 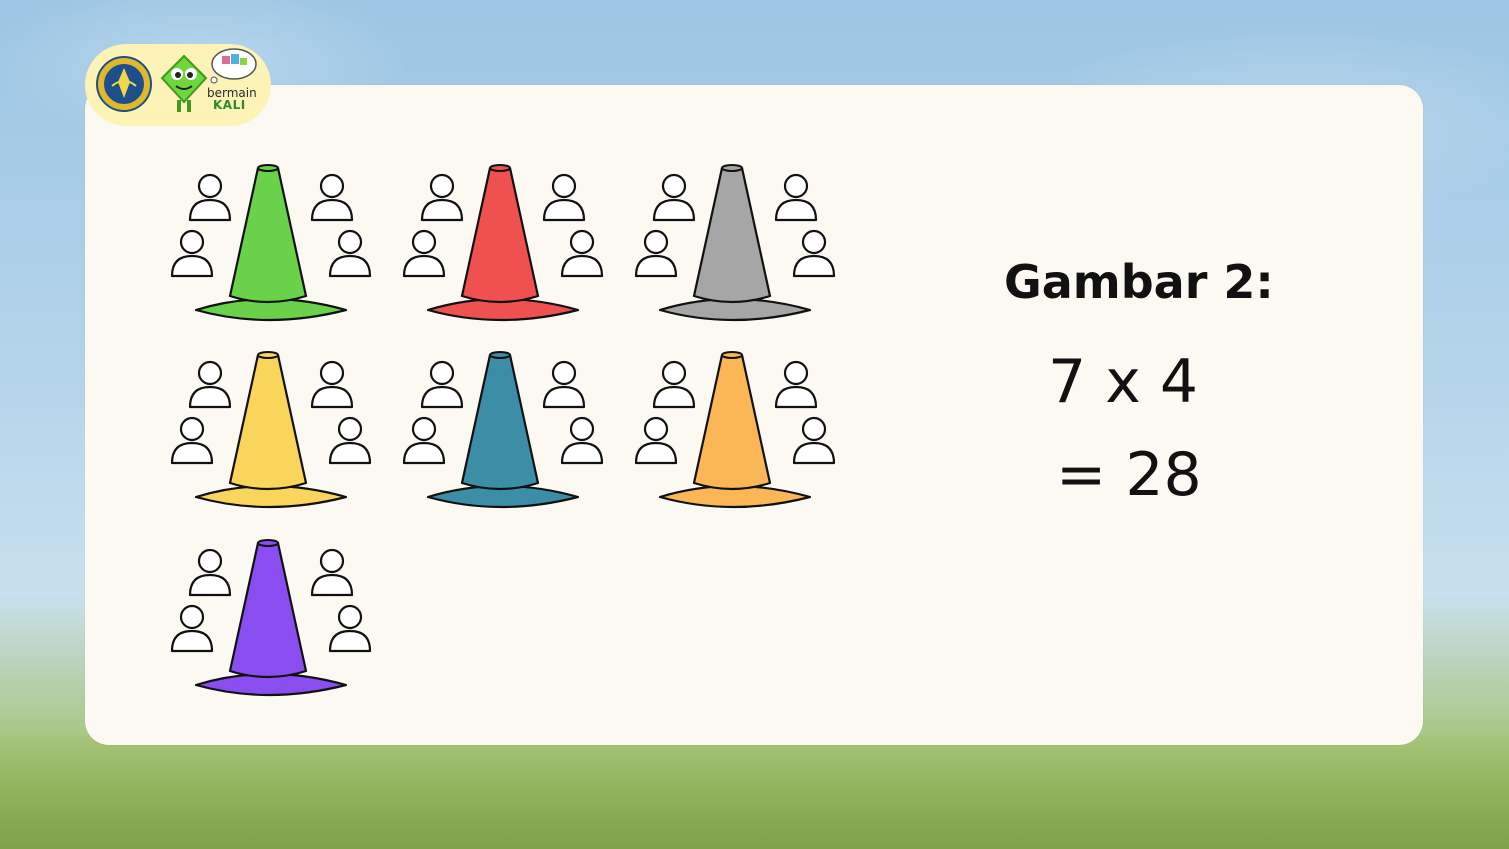 I want to click on multiplication-result: = 28, so click(x=1129, y=475).